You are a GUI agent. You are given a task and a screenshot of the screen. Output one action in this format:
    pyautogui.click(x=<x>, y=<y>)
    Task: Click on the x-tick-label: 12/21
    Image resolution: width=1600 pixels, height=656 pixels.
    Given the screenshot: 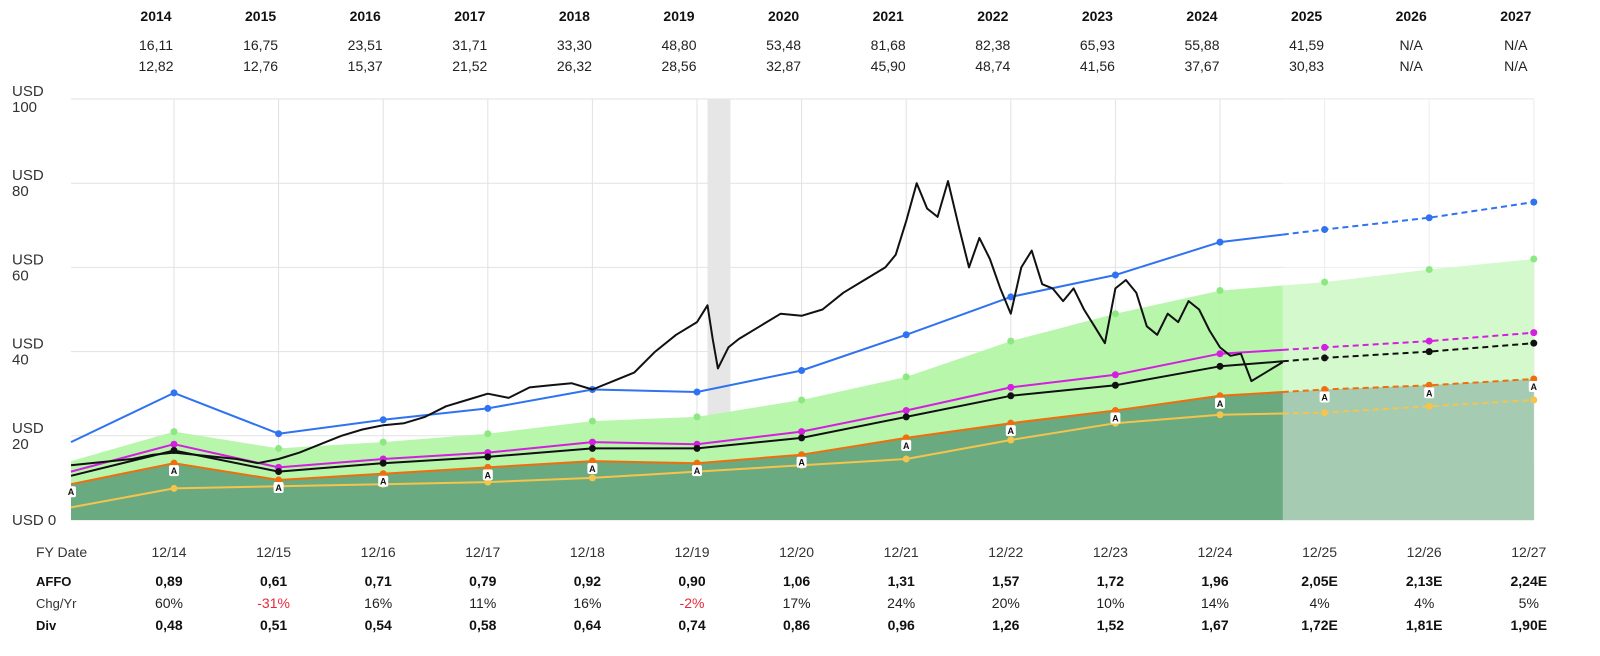 What is the action you would take?
    pyautogui.click(x=901, y=552)
    